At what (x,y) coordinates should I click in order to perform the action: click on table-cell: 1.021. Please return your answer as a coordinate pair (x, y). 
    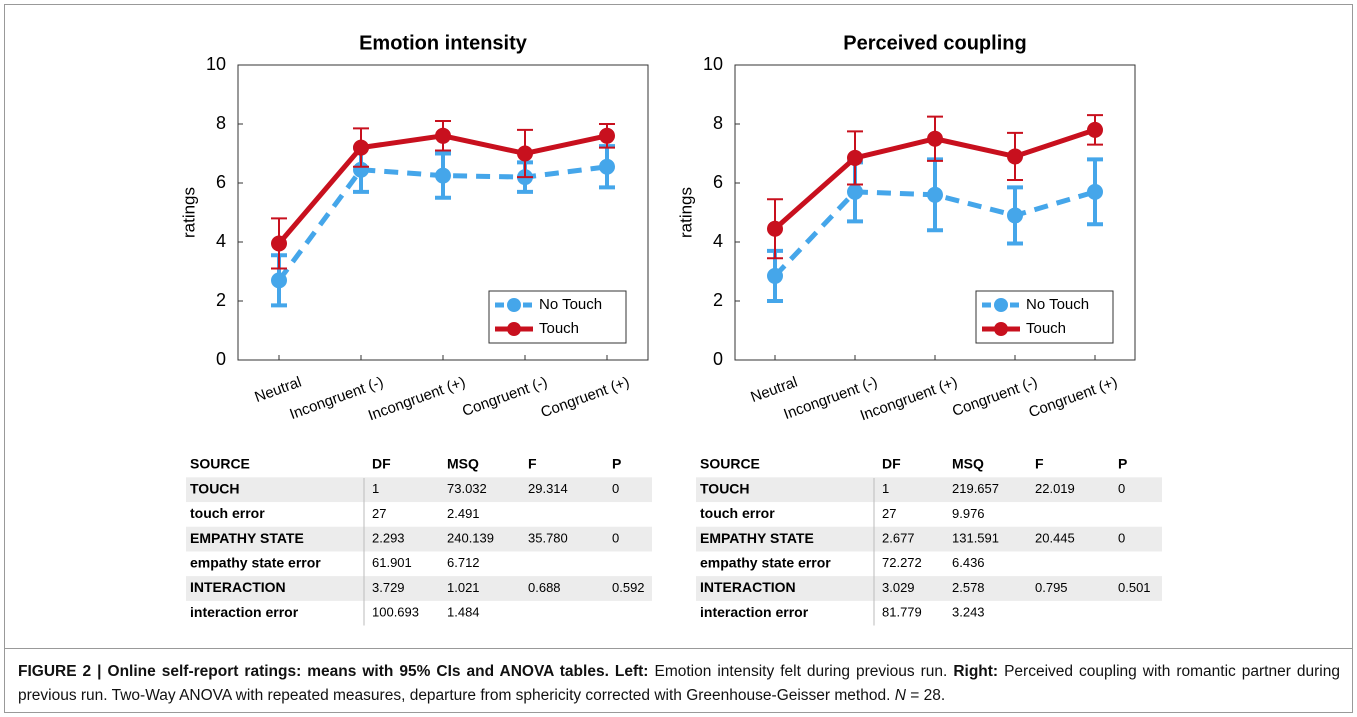
    Looking at the image, I should click on (463, 587).